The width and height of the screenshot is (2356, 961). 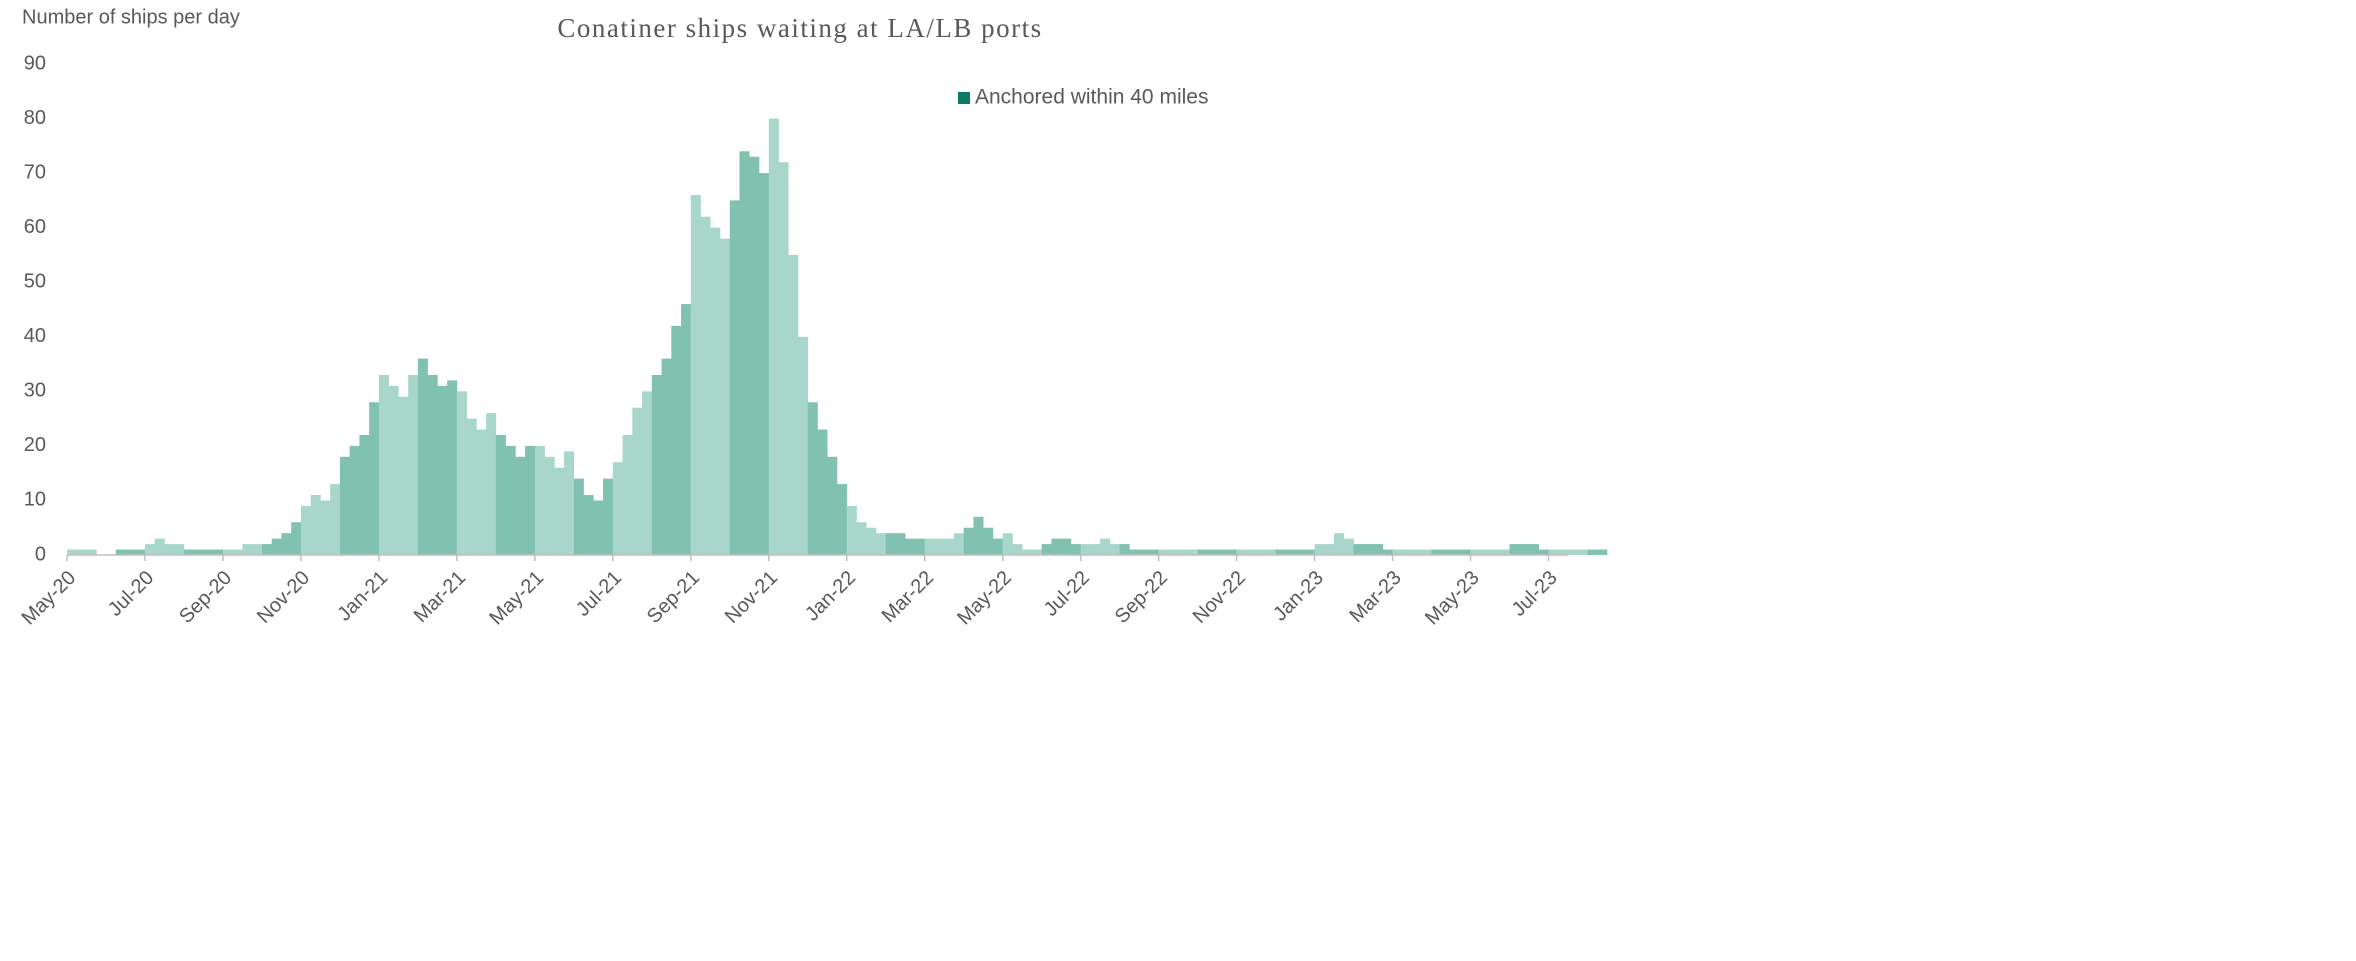 I want to click on legend-label: Anchored within 40 miles, so click(x=1091, y=97).